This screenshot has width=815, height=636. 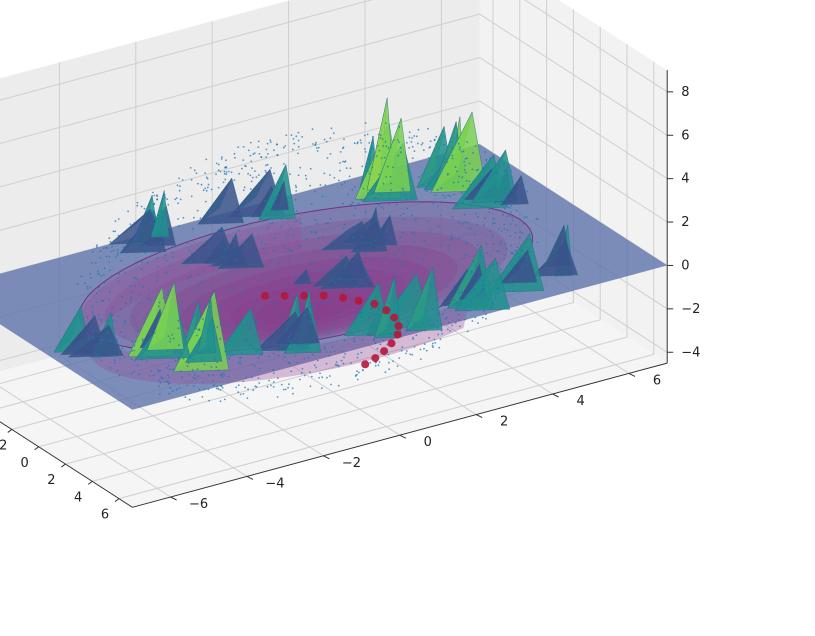 What do you see at coordinates (555, 395) in the screenshot?
I see `y-tick-mark` at bounding box center [555, 395].